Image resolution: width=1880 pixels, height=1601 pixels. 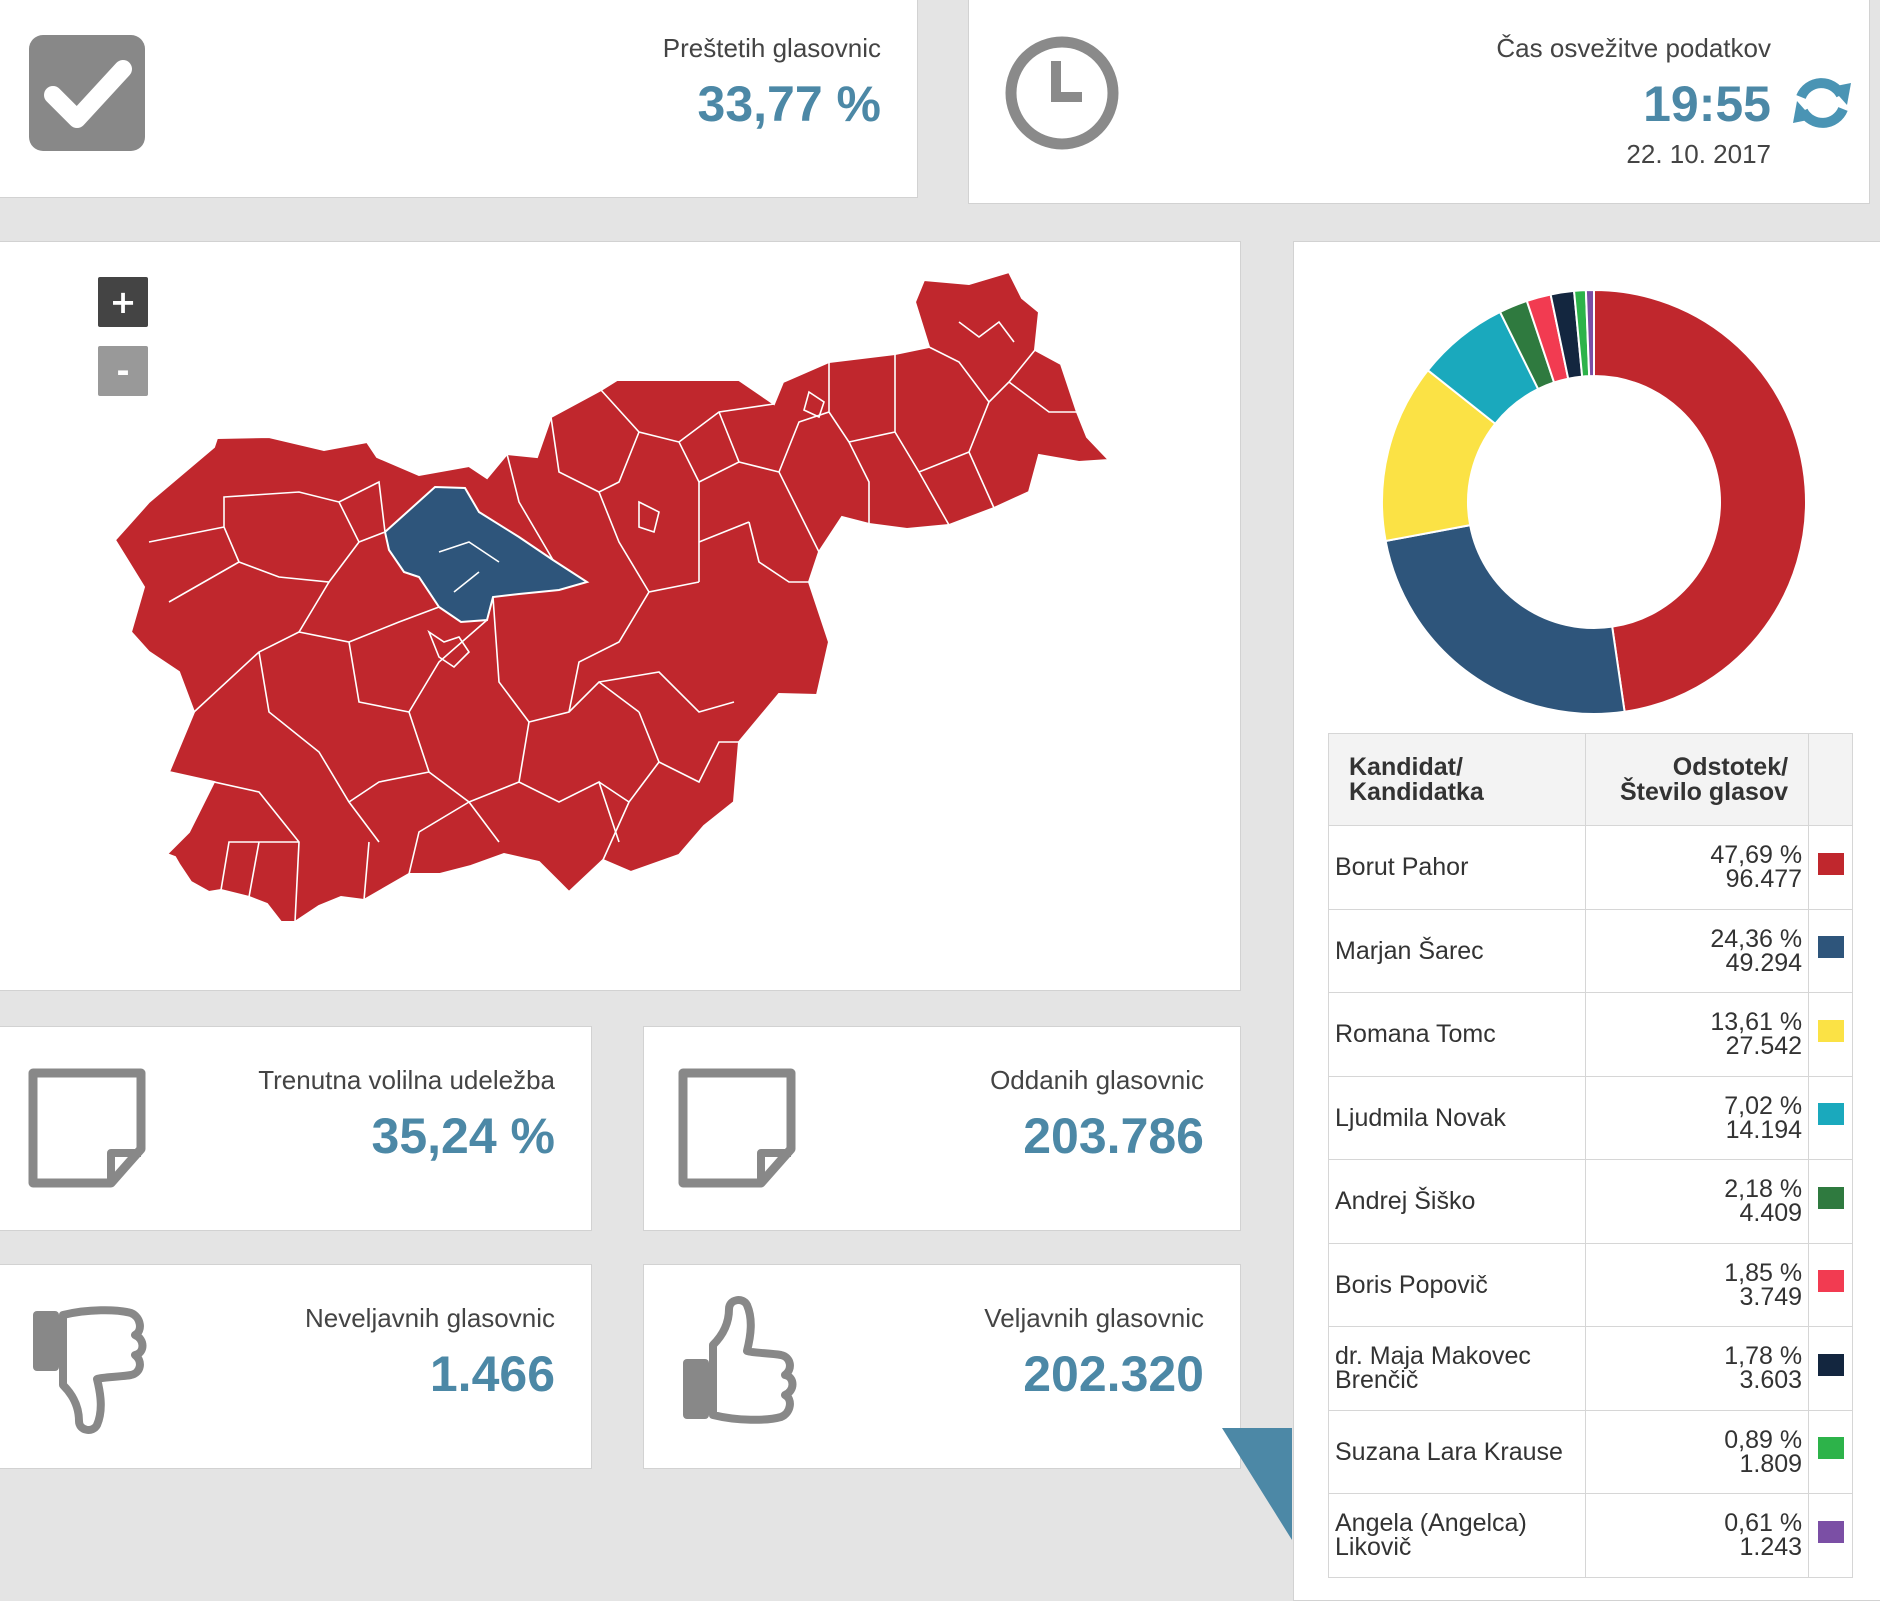 What do you see at coordinates (1771, 1463) in the screenshot?
I see `votes-label: 1.809` at bounding box center [1771, 1463].